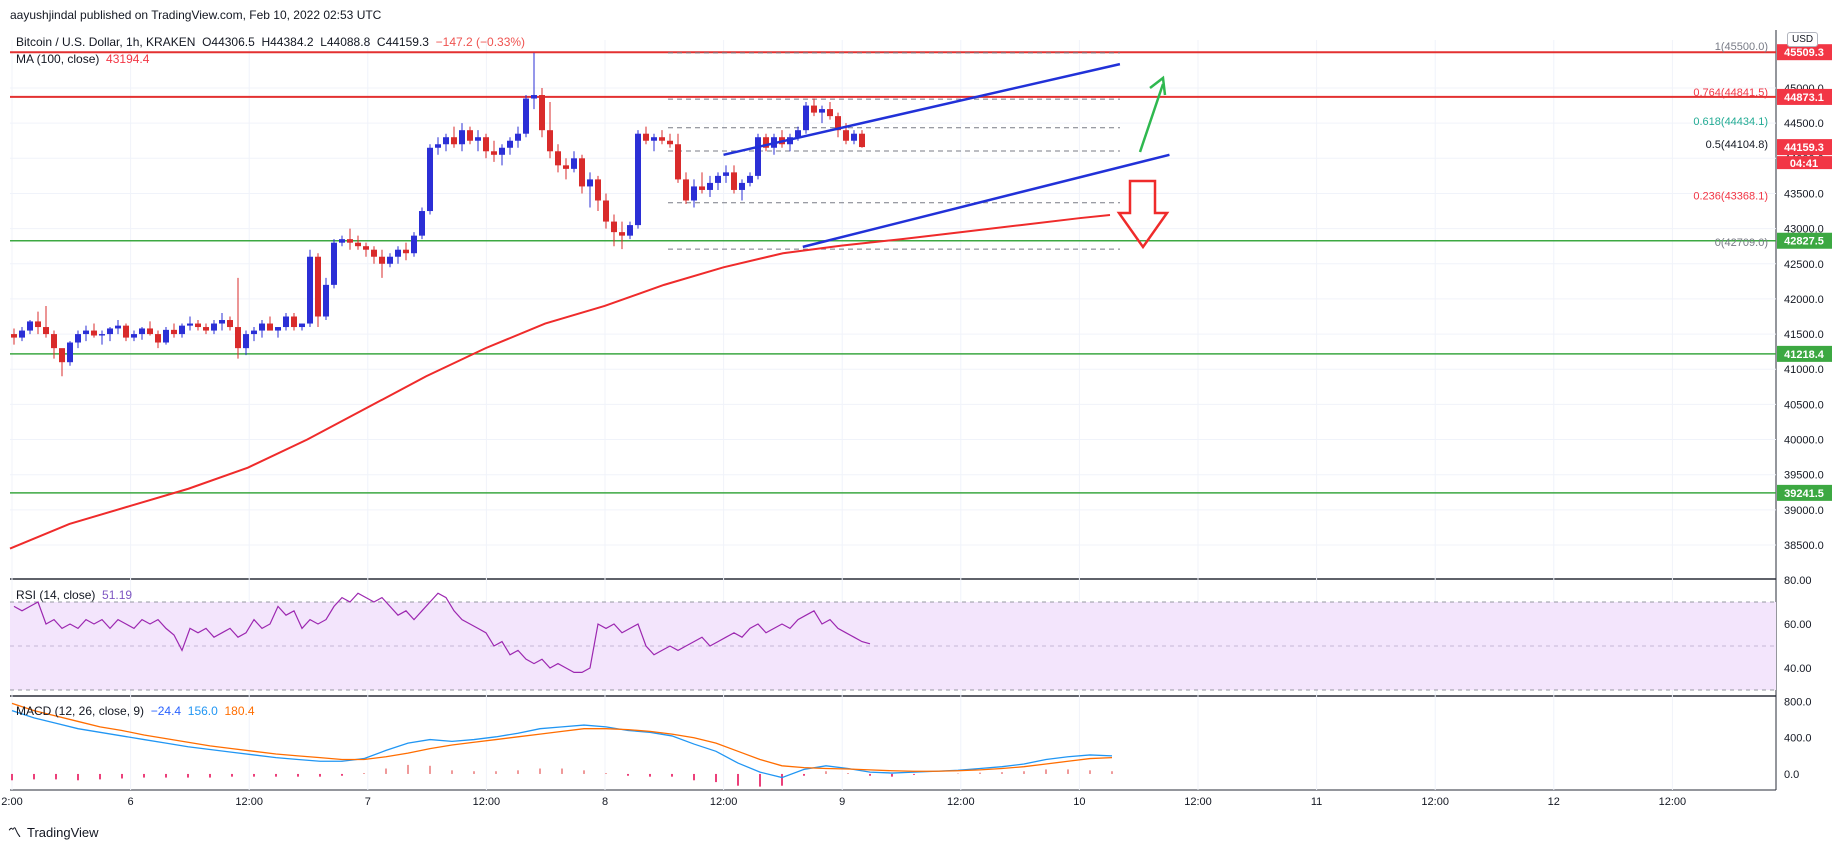 Image resolution: width=1834 pixels, height=848 pixels. What do you see at coordinates (1803, 39) in the screenshot?
I see `currency-button: USD` at bounding box center [1803, 39].